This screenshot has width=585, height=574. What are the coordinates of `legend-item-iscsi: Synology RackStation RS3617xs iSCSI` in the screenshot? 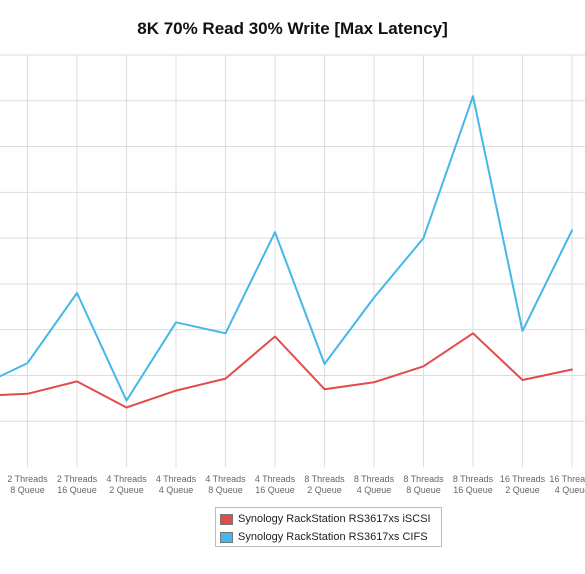 It's located at (325, 519).